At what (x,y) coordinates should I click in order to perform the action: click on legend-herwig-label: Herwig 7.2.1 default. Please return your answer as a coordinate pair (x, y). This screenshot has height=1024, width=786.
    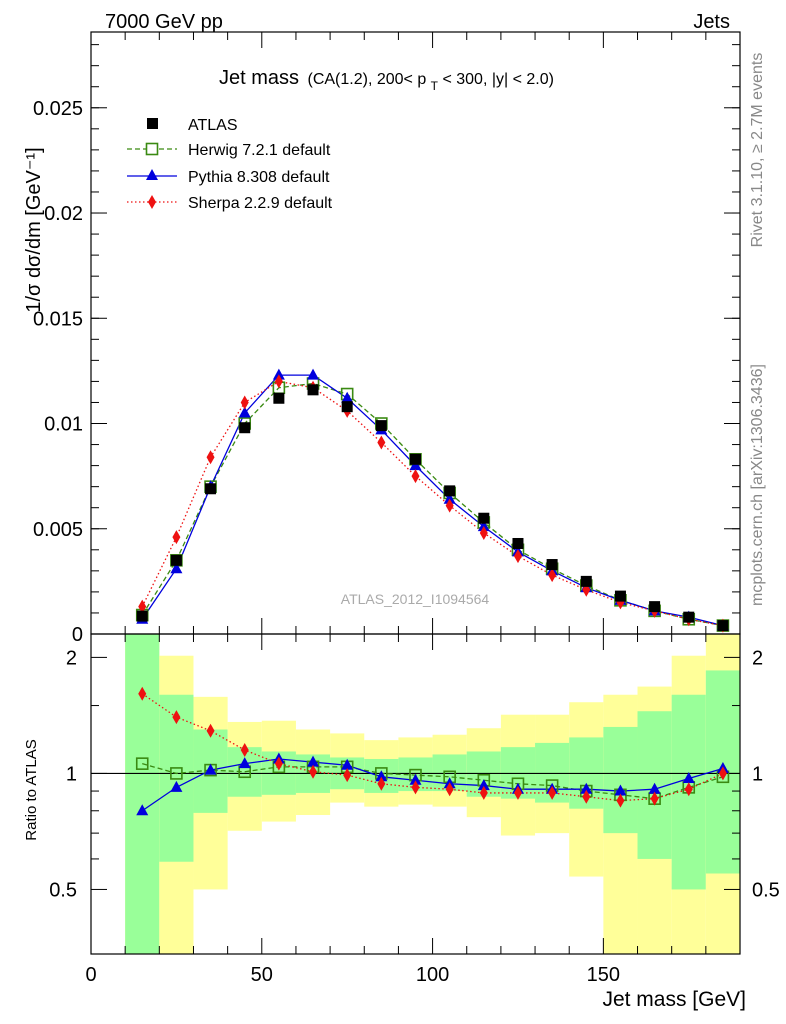
    Looking at the image, I should click on (259, 150).